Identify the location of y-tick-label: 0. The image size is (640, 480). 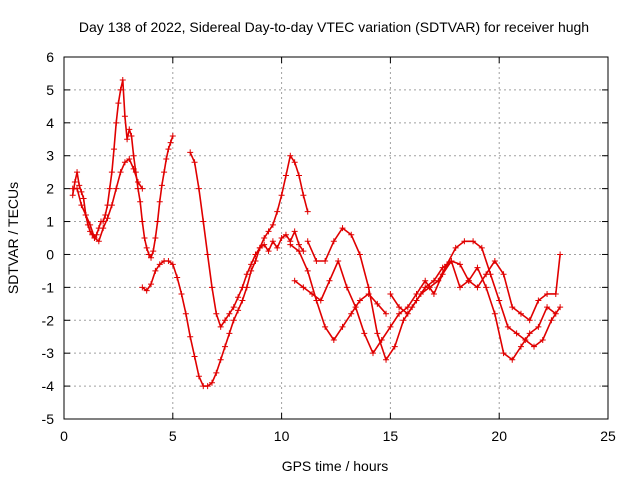
(50, 254).